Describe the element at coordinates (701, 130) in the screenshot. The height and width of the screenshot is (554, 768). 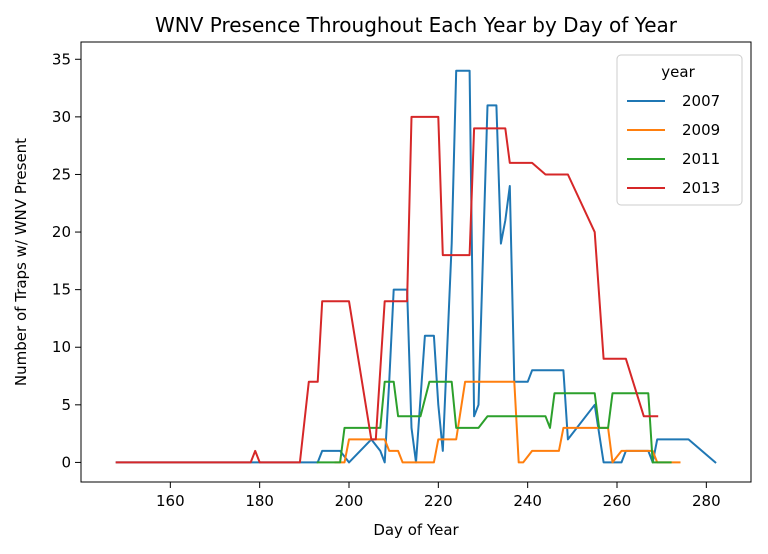
I see `legend-label-2009: 2009` at that location.